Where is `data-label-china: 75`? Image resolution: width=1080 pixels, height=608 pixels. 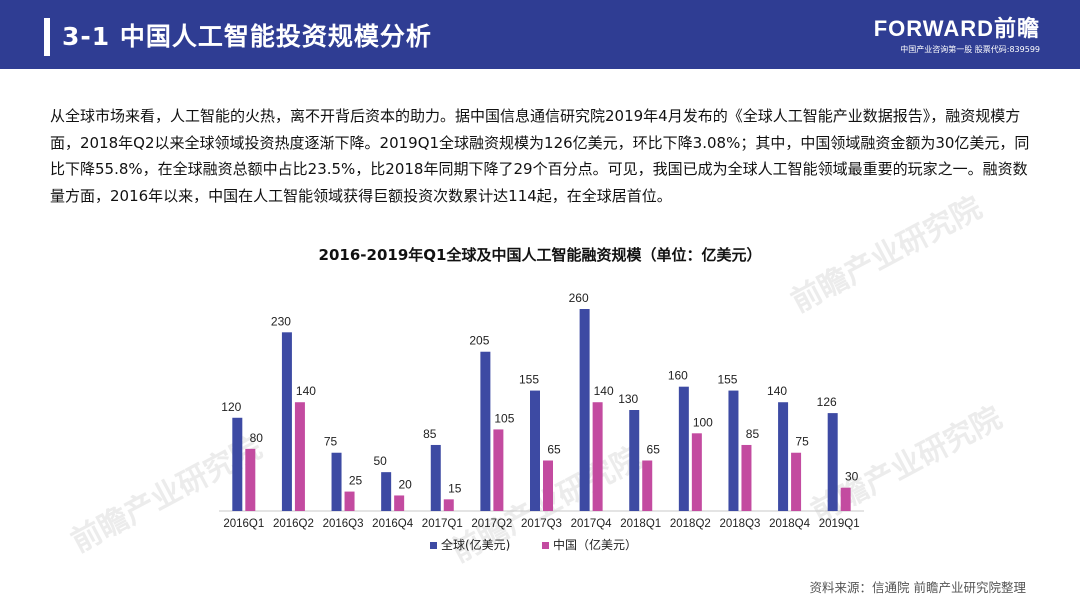
data-label-china: 75 is located at coordinates (802, 442).